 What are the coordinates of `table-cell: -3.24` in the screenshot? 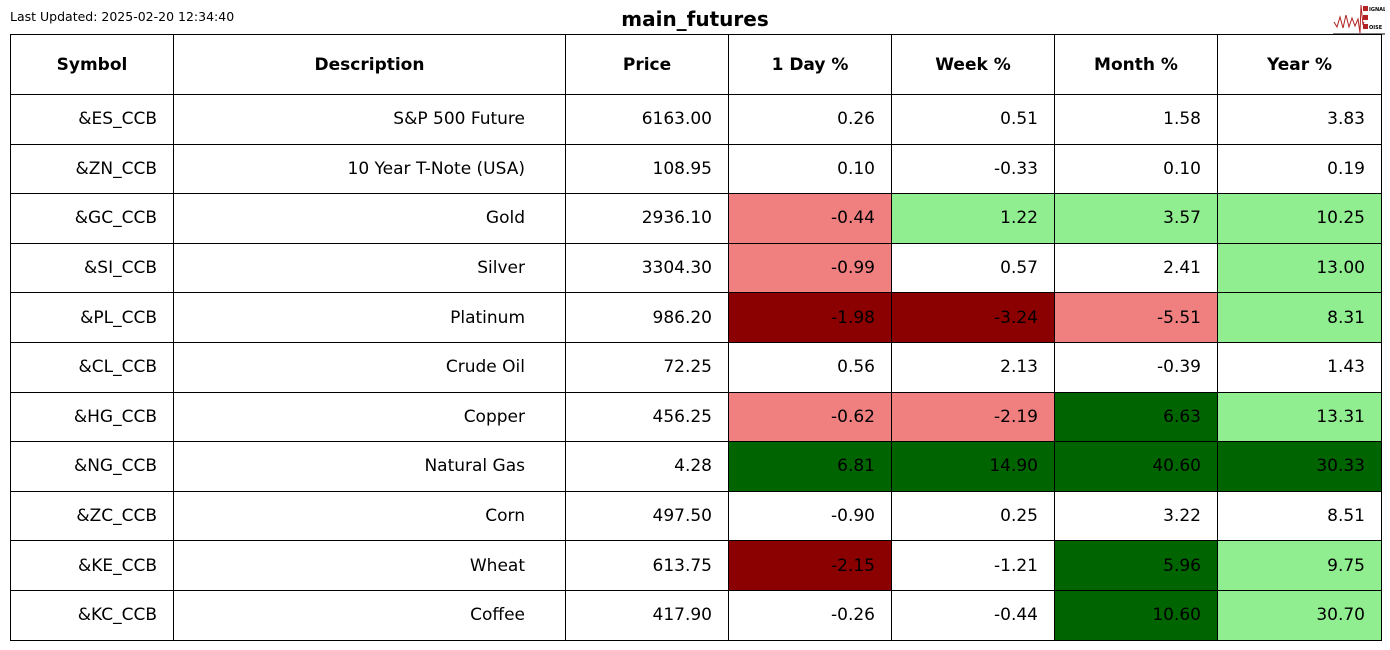 It's located at (973, 317).